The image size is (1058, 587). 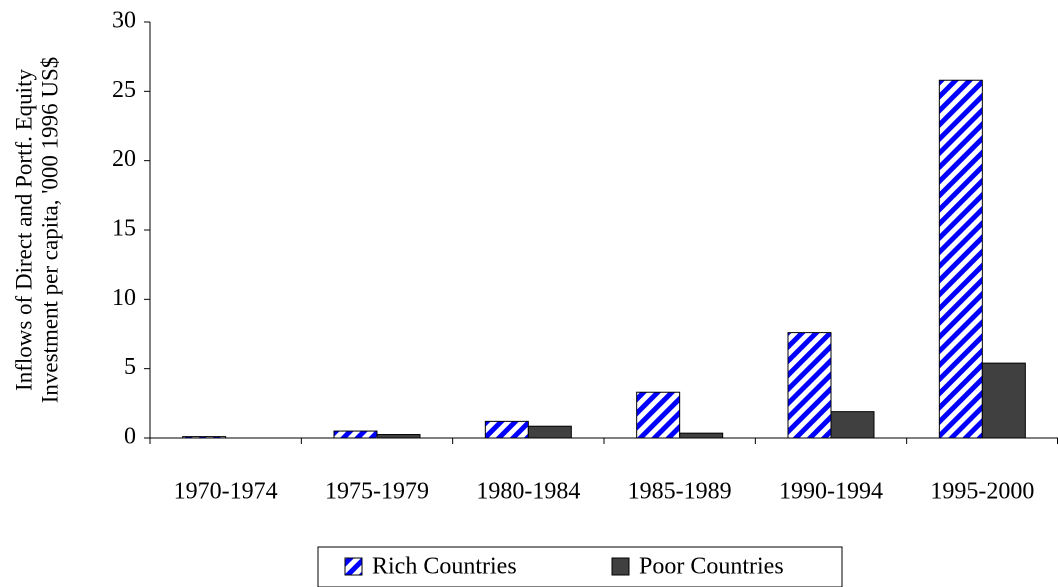 I want to click on y-axis-label: Inflows of Direct and Portf. Equity, so click(x=23, y=230).